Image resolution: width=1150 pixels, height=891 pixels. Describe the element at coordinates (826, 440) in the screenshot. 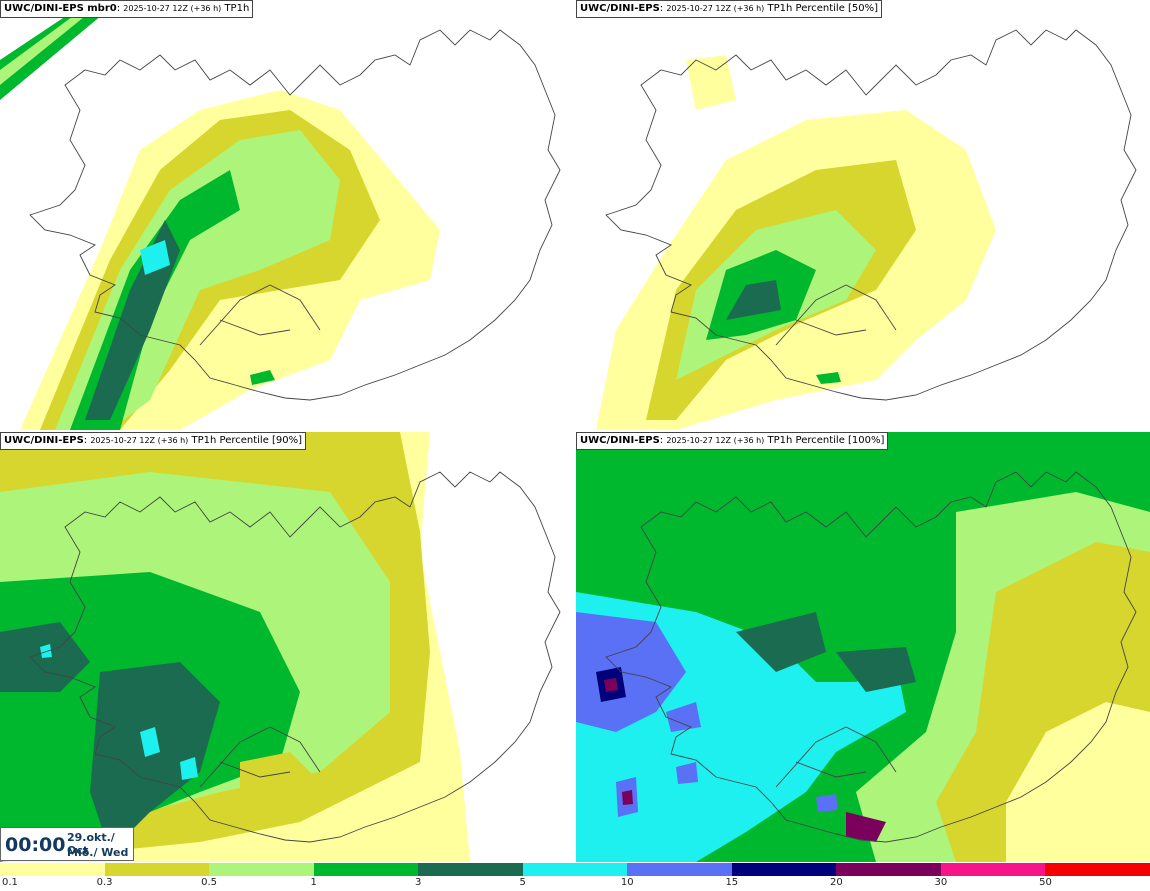

I see `panel-field: TP1h Percentile [100%]` at that location.